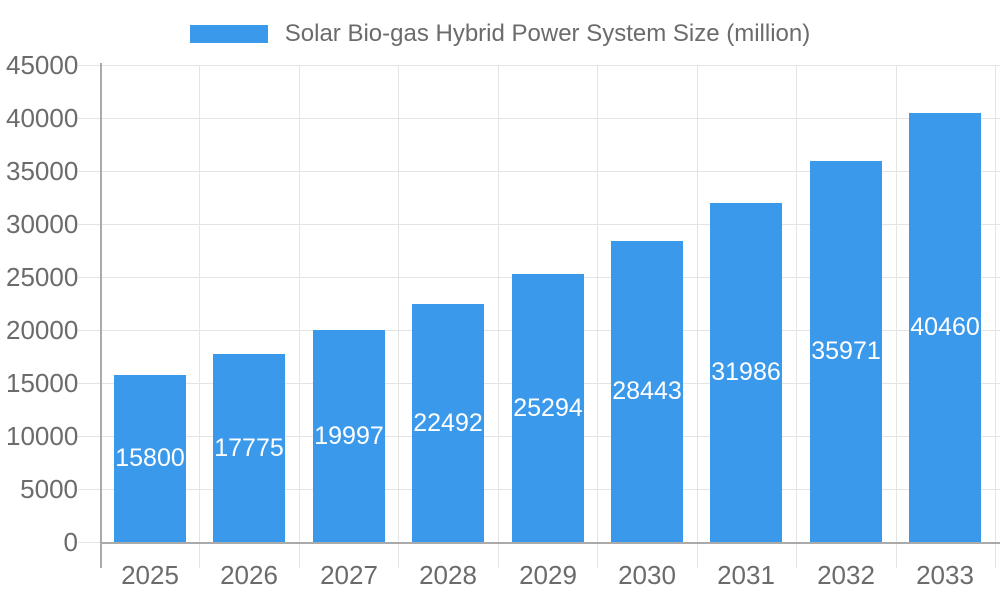 The width and height of the screenshot is (1000, 600). I want to click on bar-value-label: 19997, so click(349, 435).